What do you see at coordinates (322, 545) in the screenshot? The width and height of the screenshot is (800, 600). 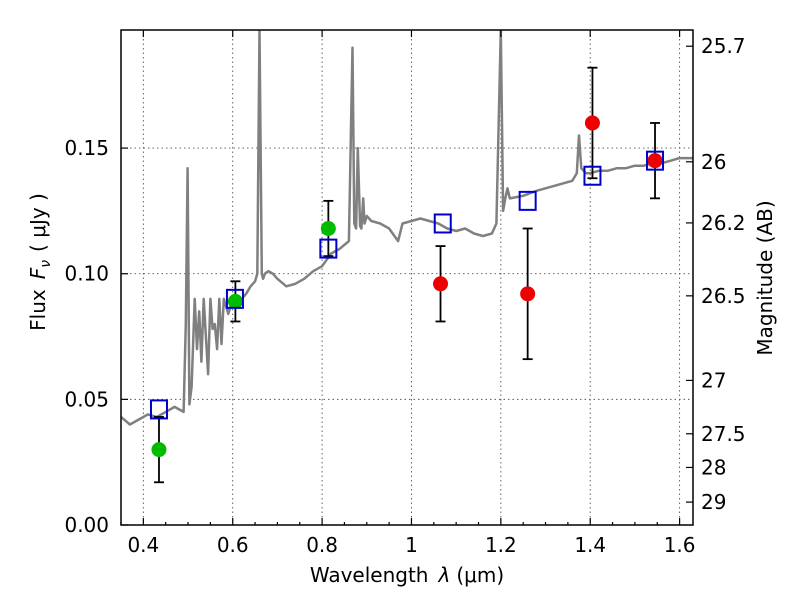 I see `x-tick-label: 0.8` at bounding box center [322, 545].